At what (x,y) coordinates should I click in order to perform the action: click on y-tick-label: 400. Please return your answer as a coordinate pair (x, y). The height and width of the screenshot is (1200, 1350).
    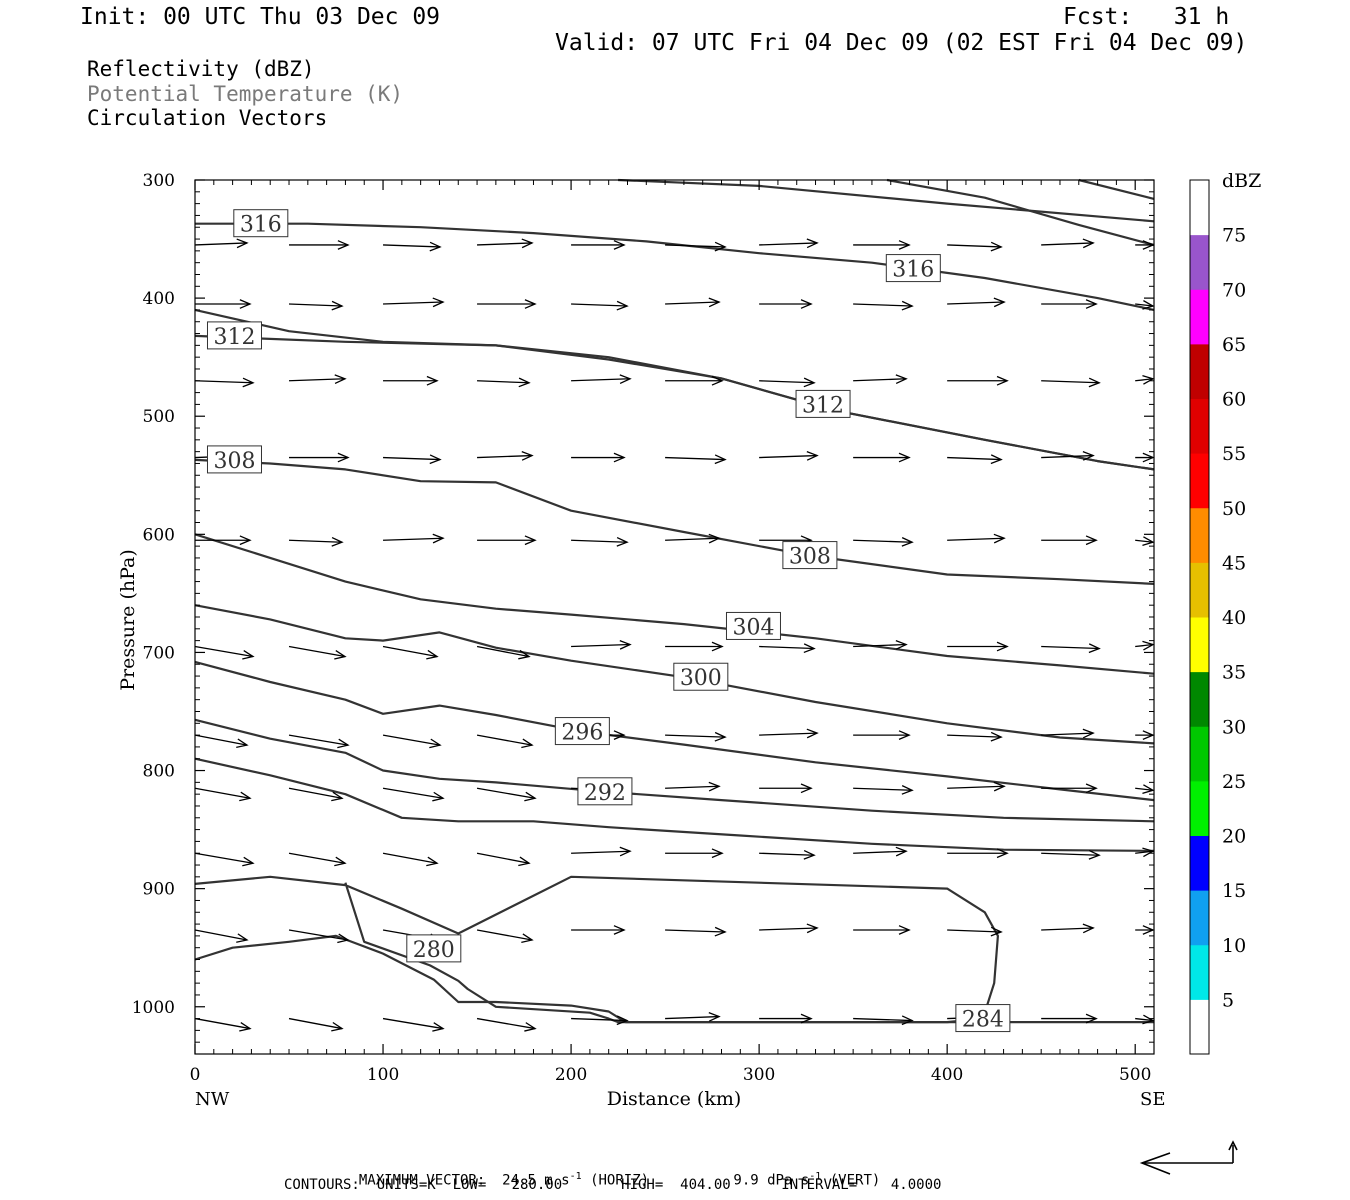
    Looking at the image, I should click on (159, 299).